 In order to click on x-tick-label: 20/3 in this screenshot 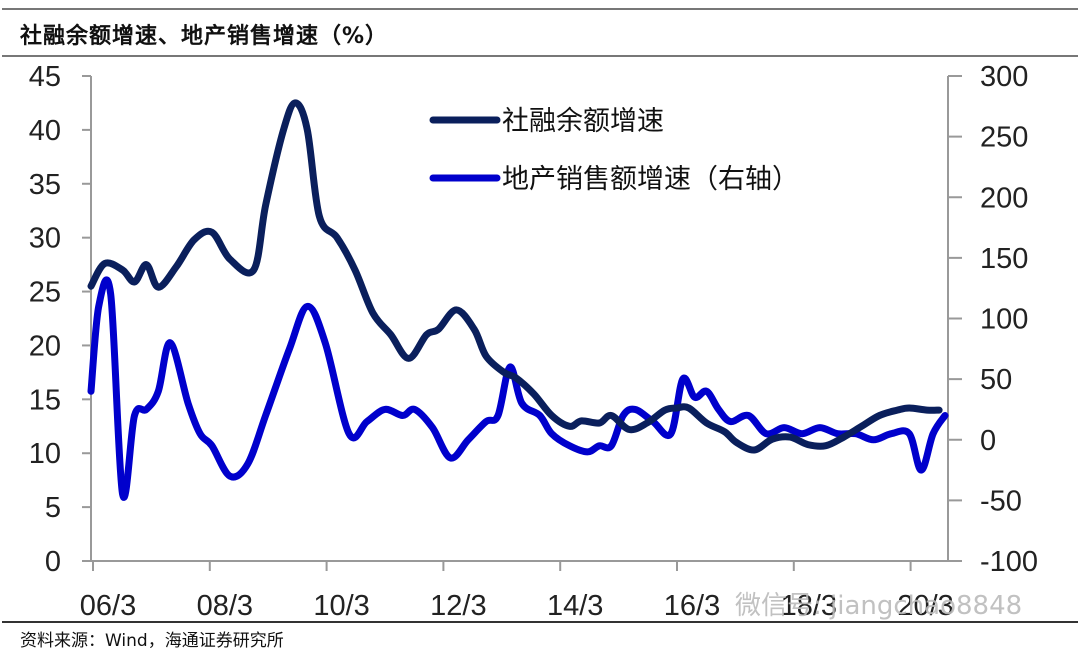, I will do `click(925, 606)`.